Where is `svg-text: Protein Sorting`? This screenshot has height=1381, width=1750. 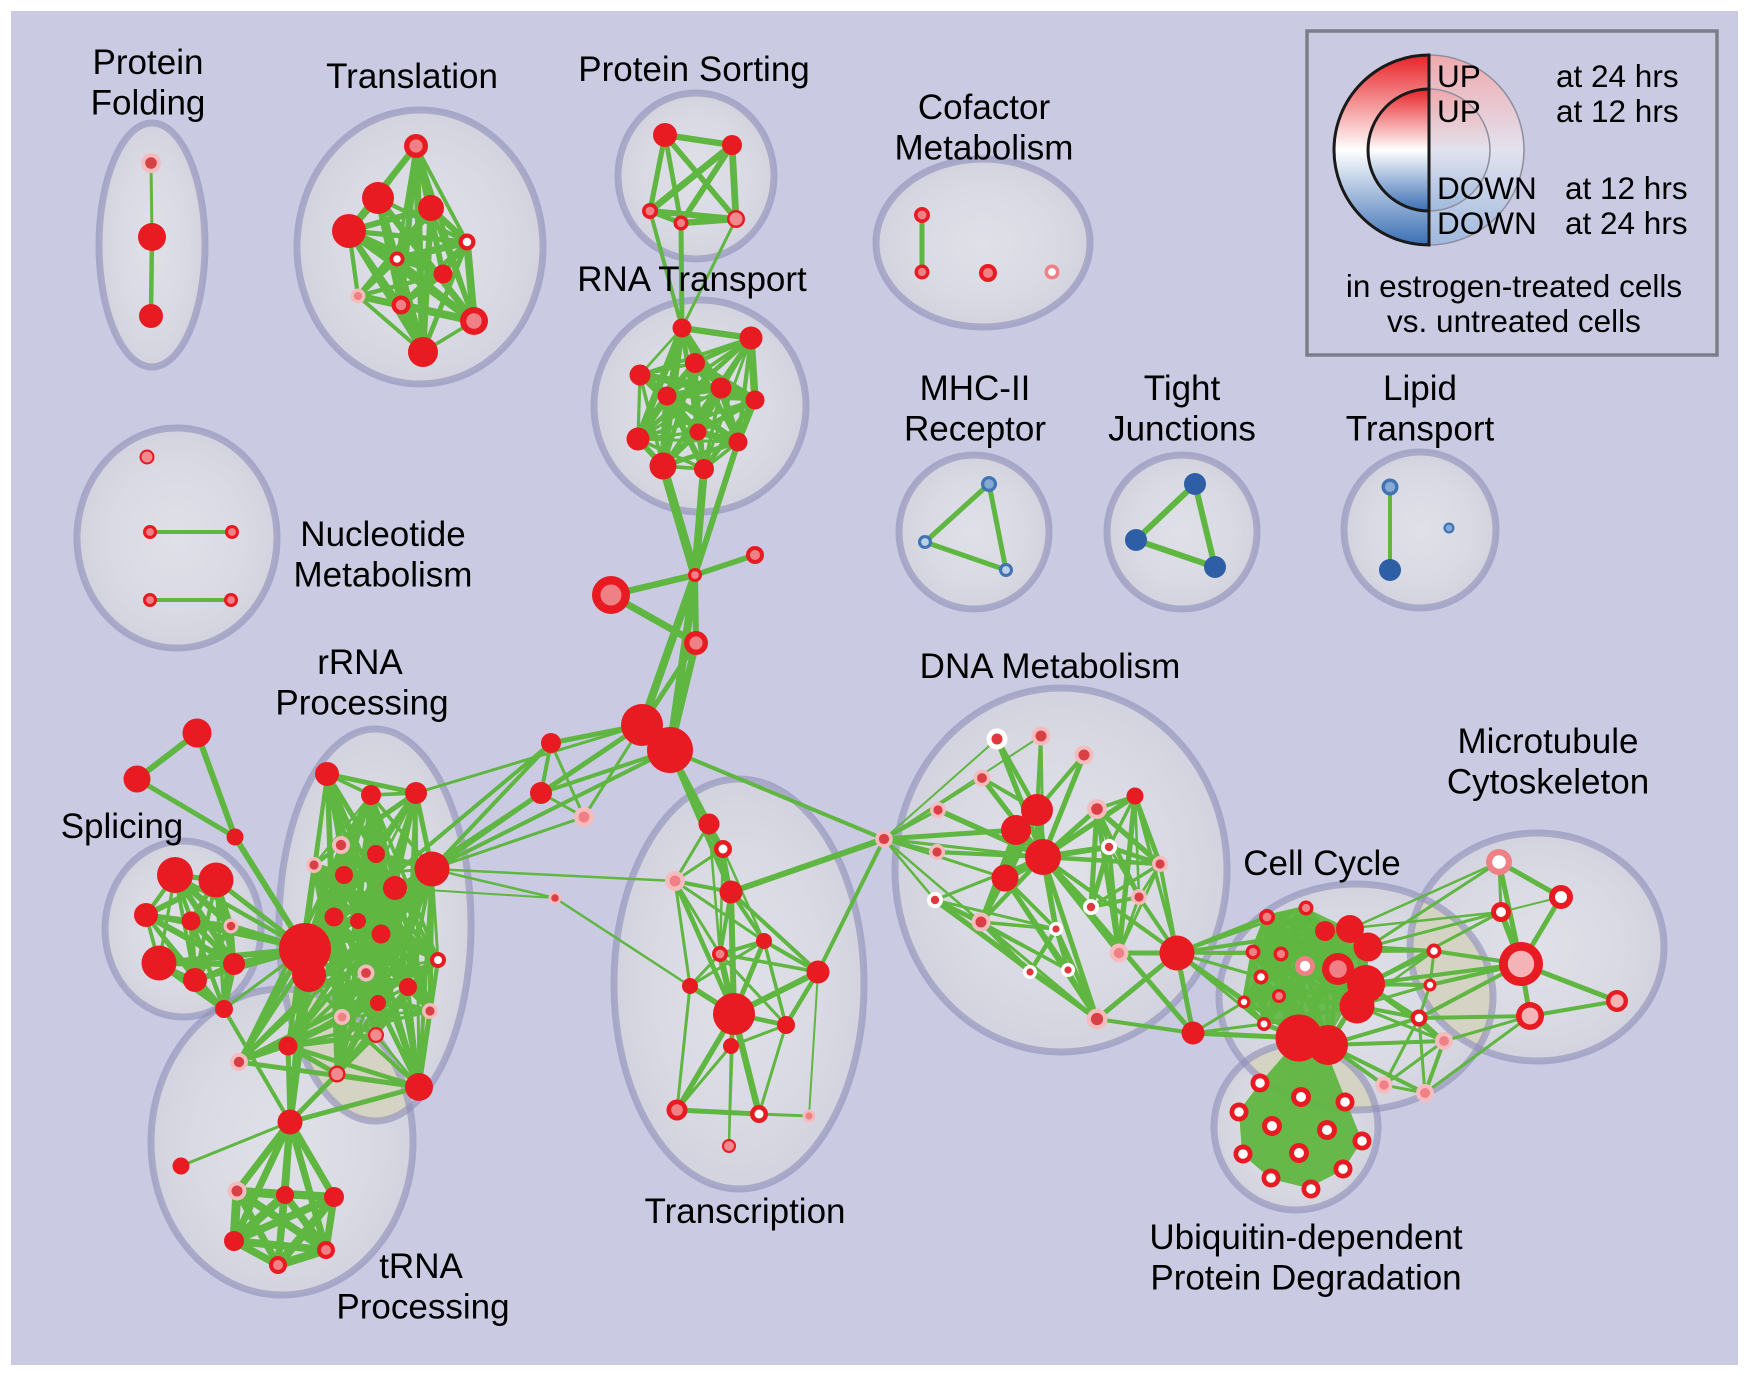
svg-text: Protein Sorting is located at coordinates (694, 69).